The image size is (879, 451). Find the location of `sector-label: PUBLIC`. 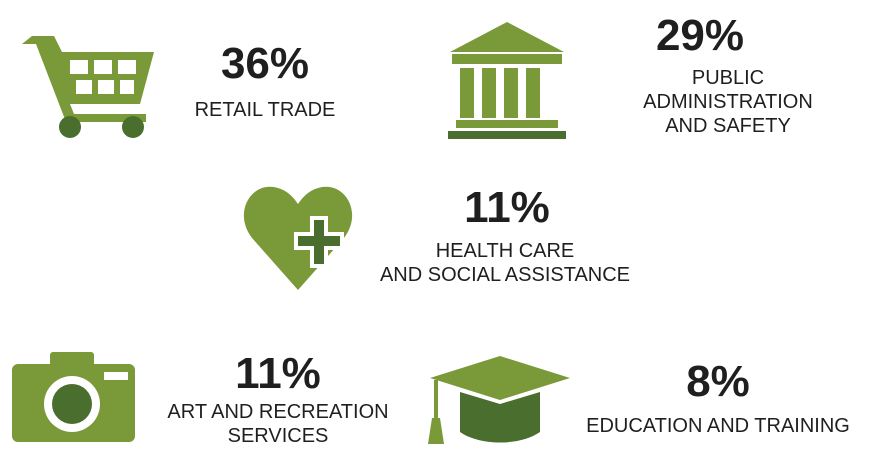

sector-label: PUBLIC is located at coordinates (728, 78).